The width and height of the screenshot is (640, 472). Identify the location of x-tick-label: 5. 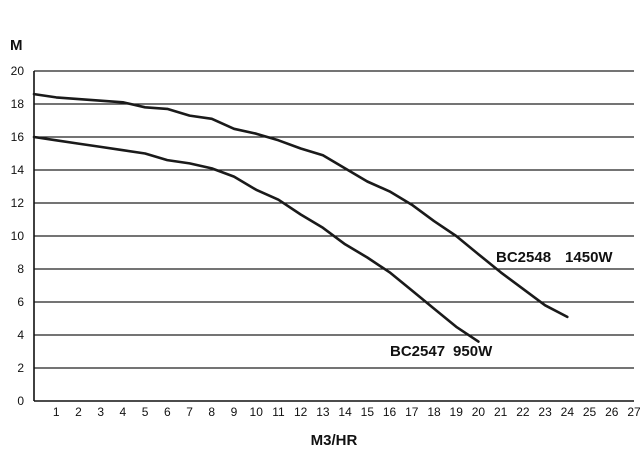
(145, 412).